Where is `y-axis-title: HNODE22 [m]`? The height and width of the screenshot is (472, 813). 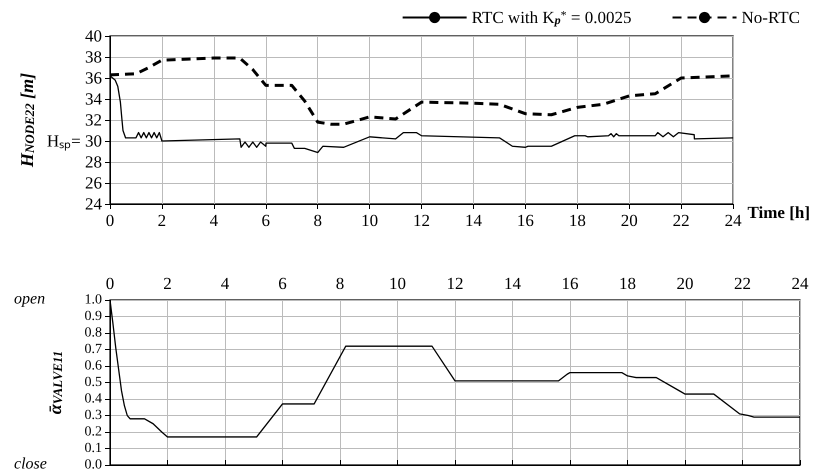
y-axis-title: HNODE22 [m] is located at coordinates (26, 120).